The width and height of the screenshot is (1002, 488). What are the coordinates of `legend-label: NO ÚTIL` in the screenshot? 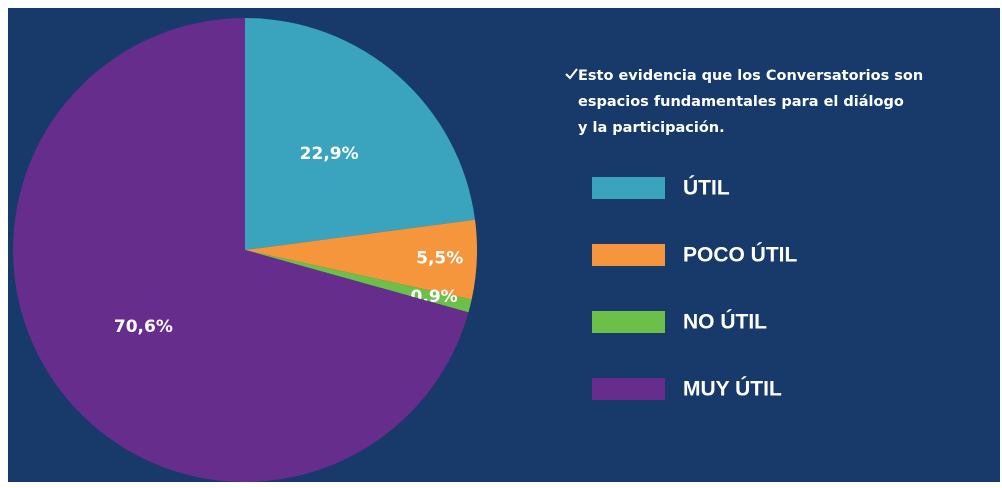 It's located at (725, 322).